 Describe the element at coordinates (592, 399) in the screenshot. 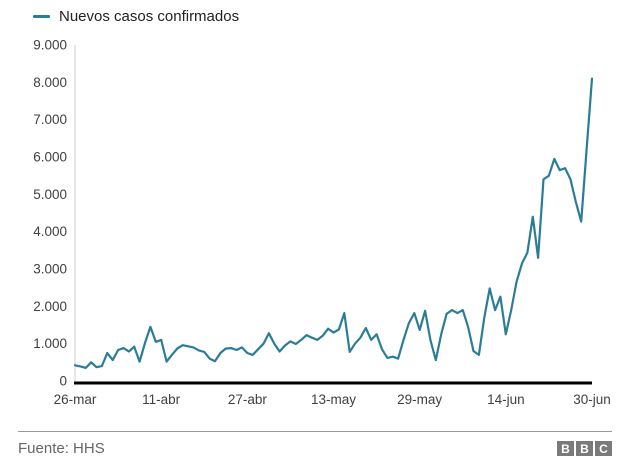

I see `x-tick-label: 30-jun` at that location.